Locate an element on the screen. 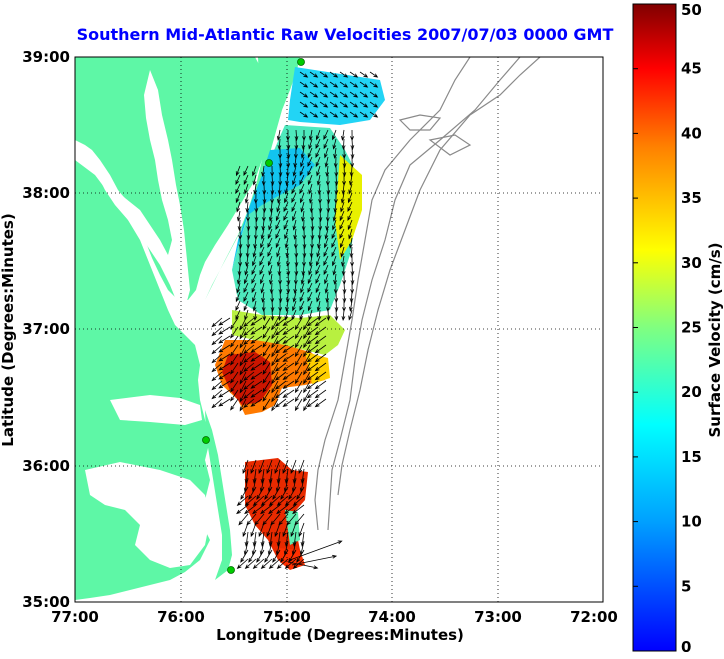 This screenshot has width=724, height=659. land-delmarva-east is located at coordinates (249, 183).